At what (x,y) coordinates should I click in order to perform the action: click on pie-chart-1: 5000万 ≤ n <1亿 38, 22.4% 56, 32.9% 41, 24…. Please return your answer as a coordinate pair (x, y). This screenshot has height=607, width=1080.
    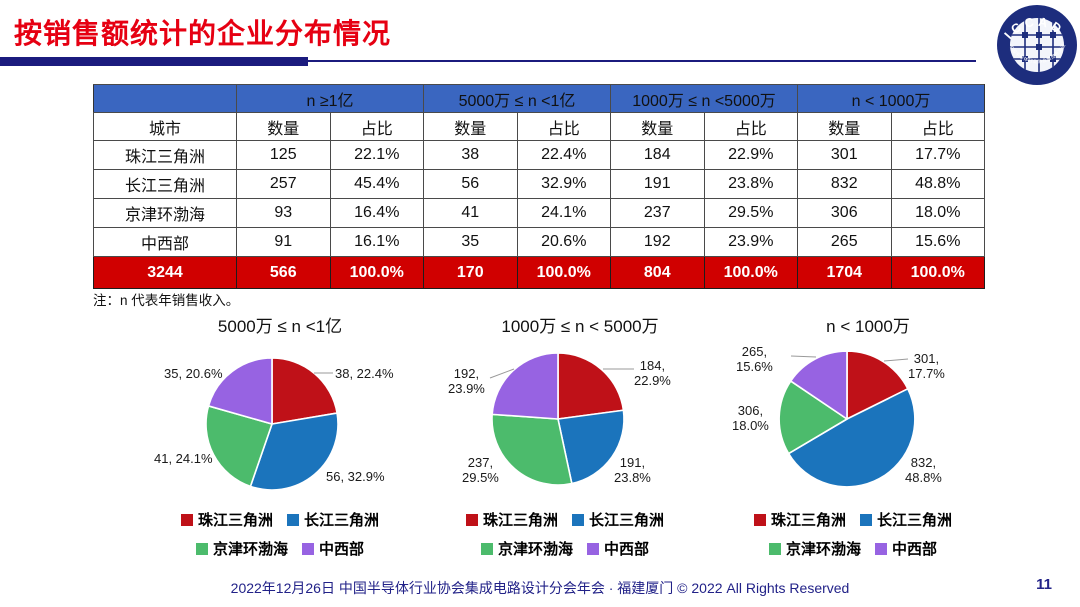
    Looking at the image, I should click on (280, 412).